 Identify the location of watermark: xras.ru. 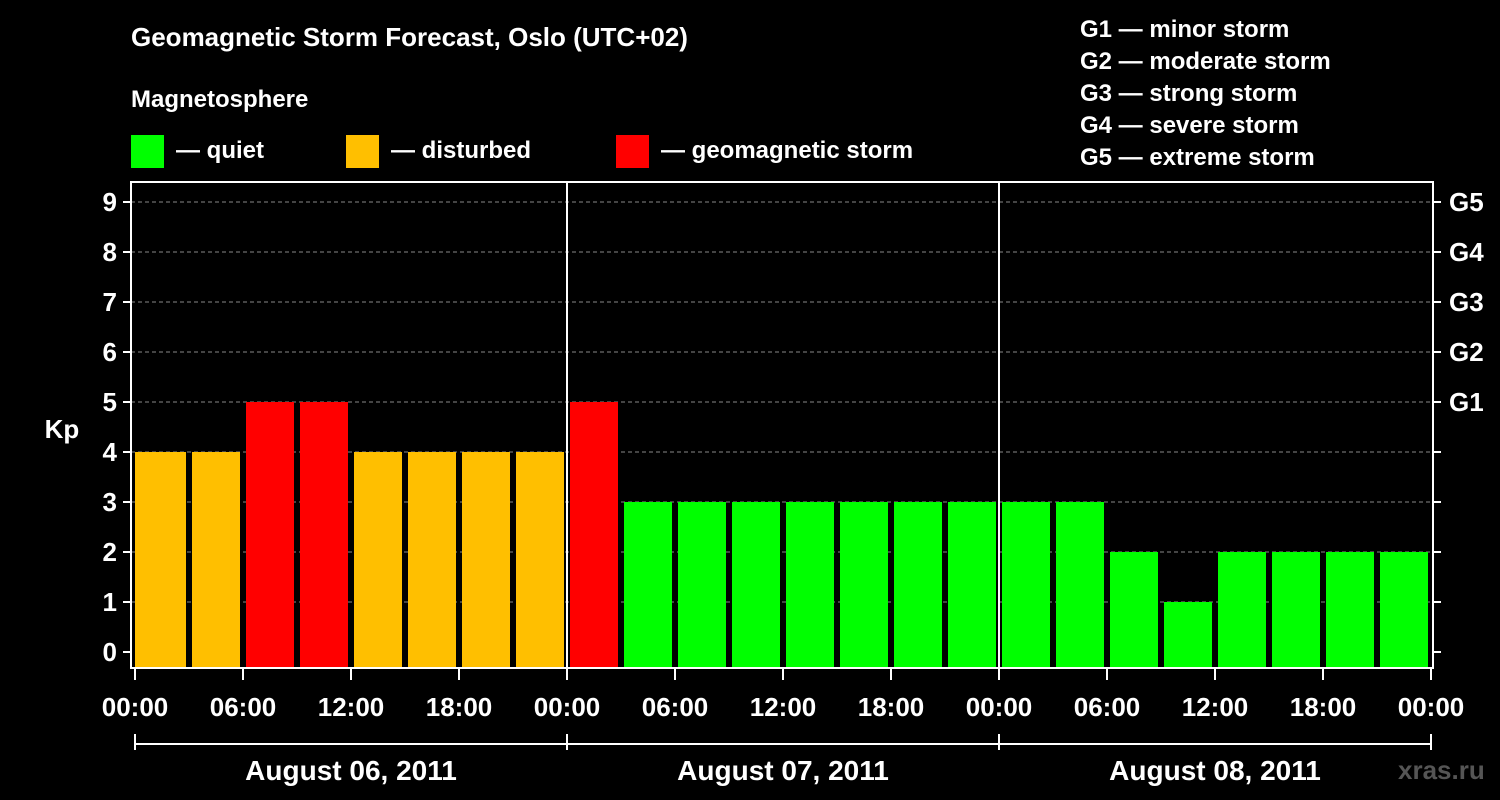
(1441, 770).